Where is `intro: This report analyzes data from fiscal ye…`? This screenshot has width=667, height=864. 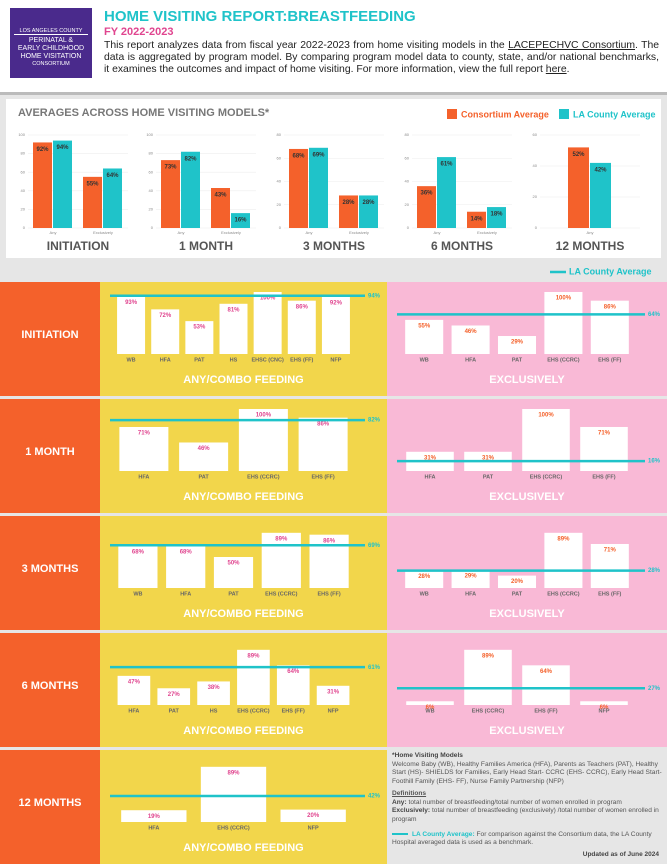
intro: This report analyzes data from fiscal ye… is located at coordinates (381, 58).